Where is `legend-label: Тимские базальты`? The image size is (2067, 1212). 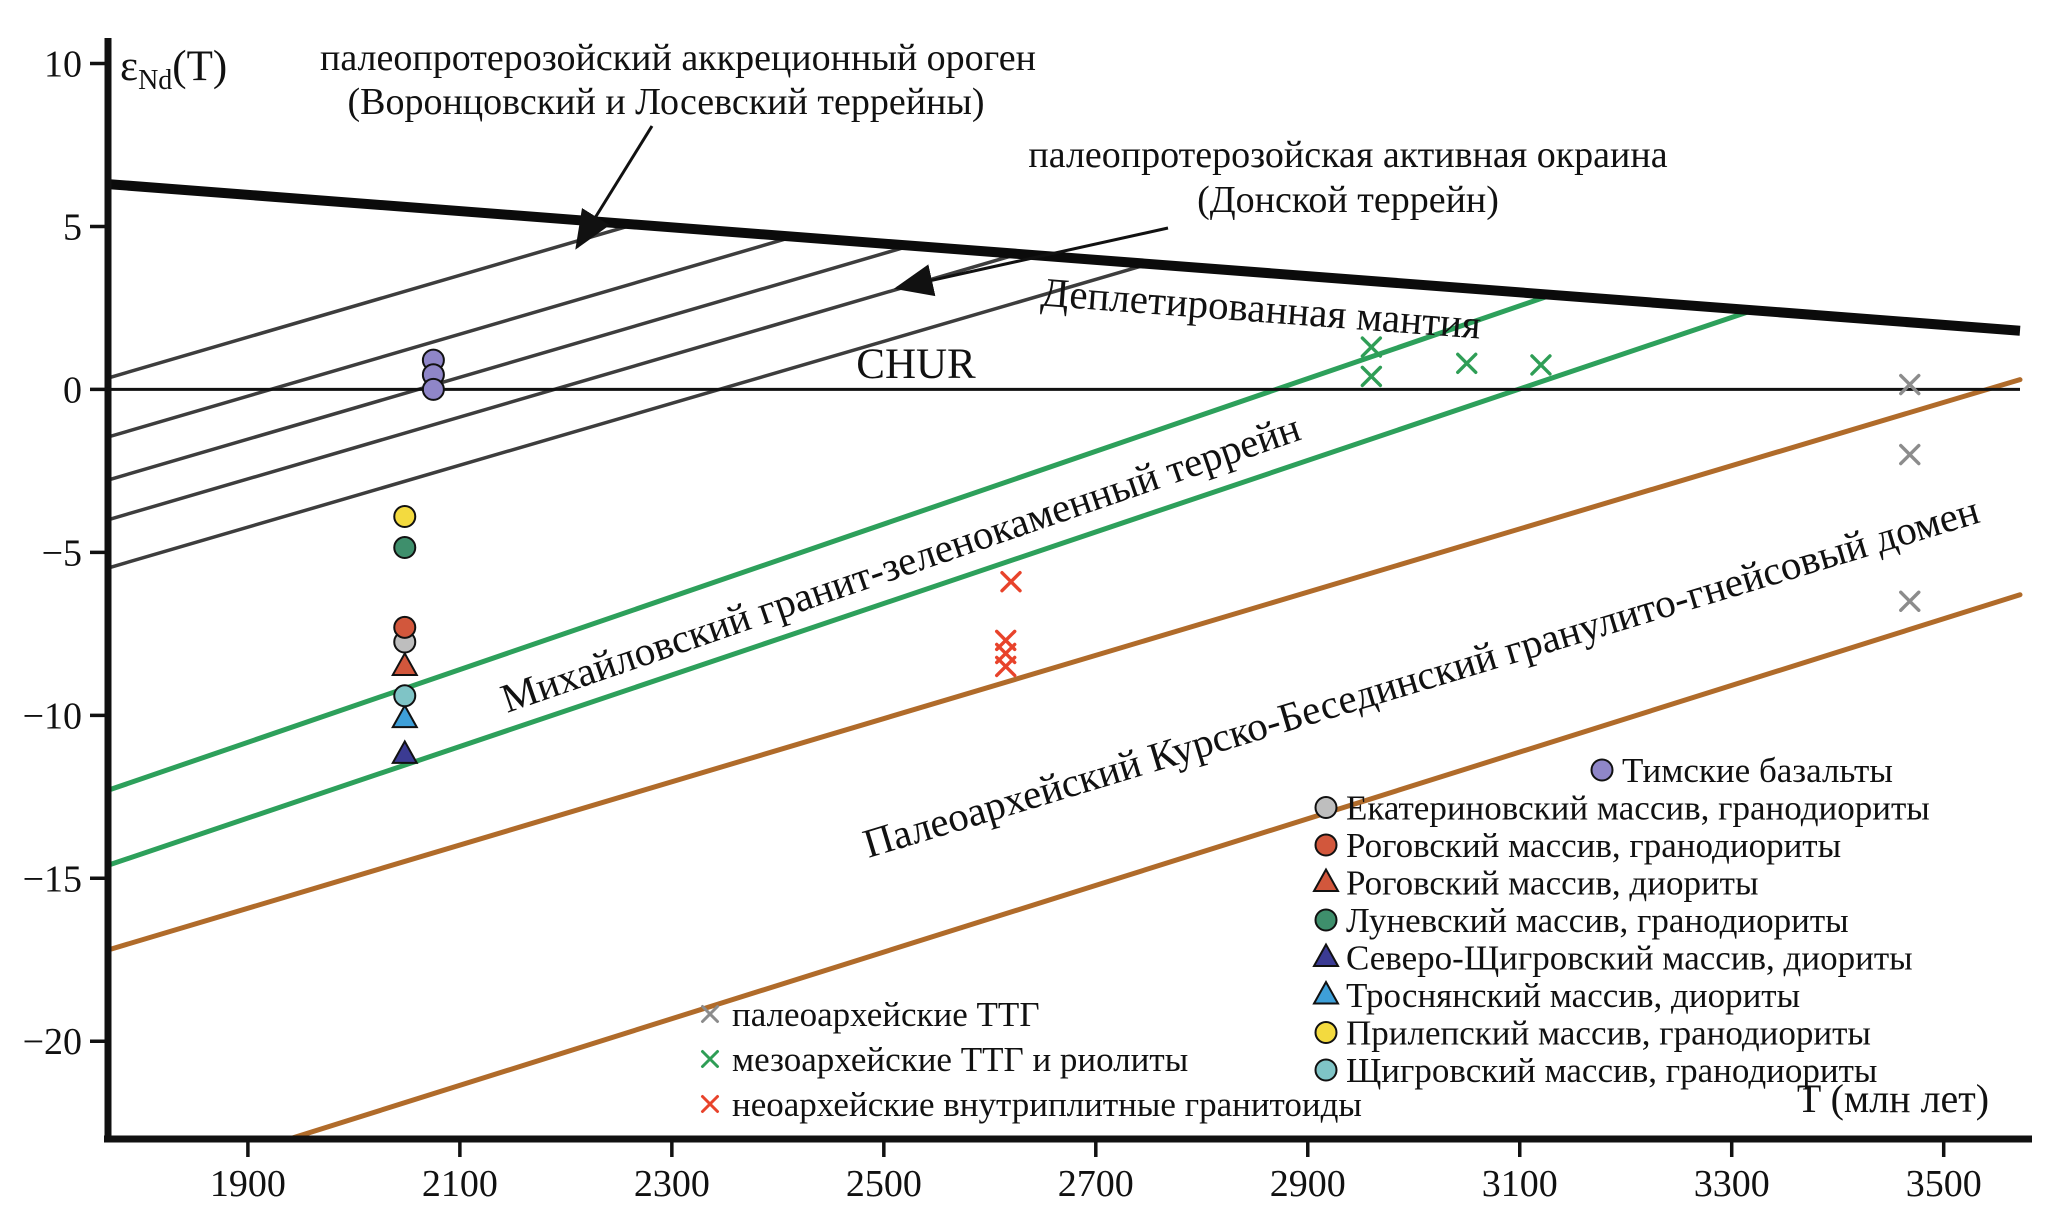 legend-label: Тимские базальты is located at coordinates (1757, 770).